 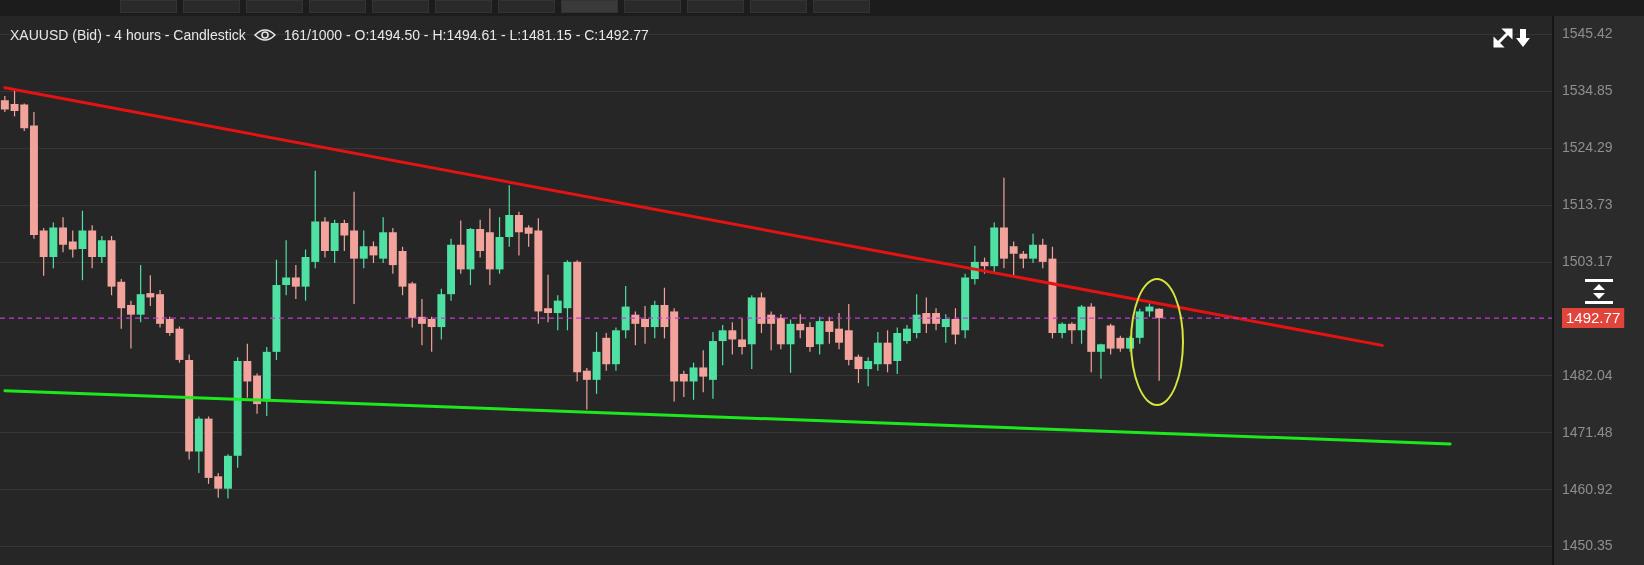 I want to click on y-tick-label: 1460.92, so click(x=1587, y=488).